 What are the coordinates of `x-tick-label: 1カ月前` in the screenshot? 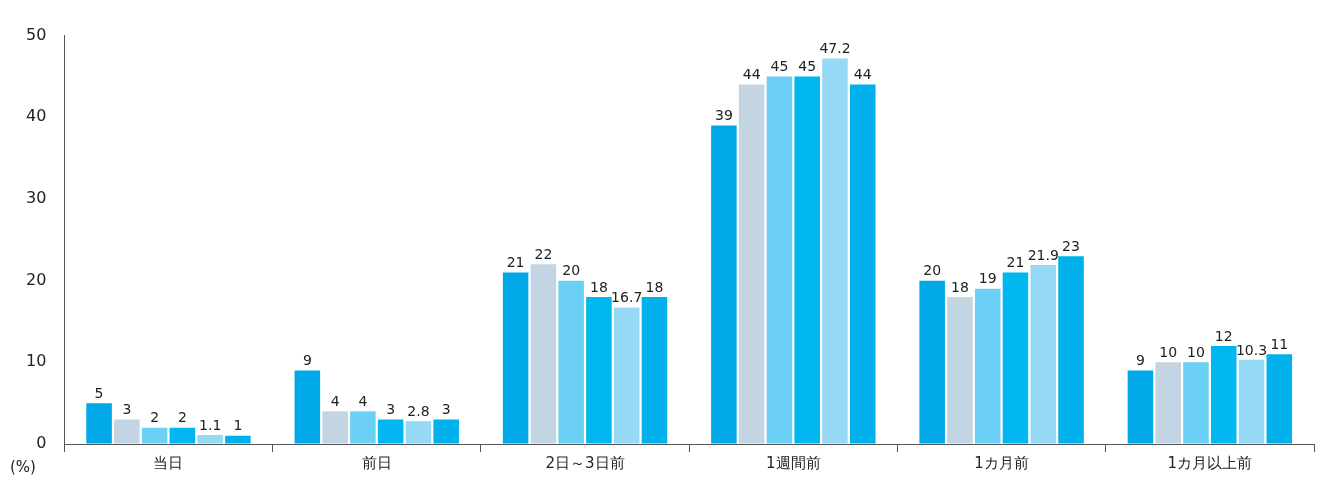 It's located at (1001, 462).